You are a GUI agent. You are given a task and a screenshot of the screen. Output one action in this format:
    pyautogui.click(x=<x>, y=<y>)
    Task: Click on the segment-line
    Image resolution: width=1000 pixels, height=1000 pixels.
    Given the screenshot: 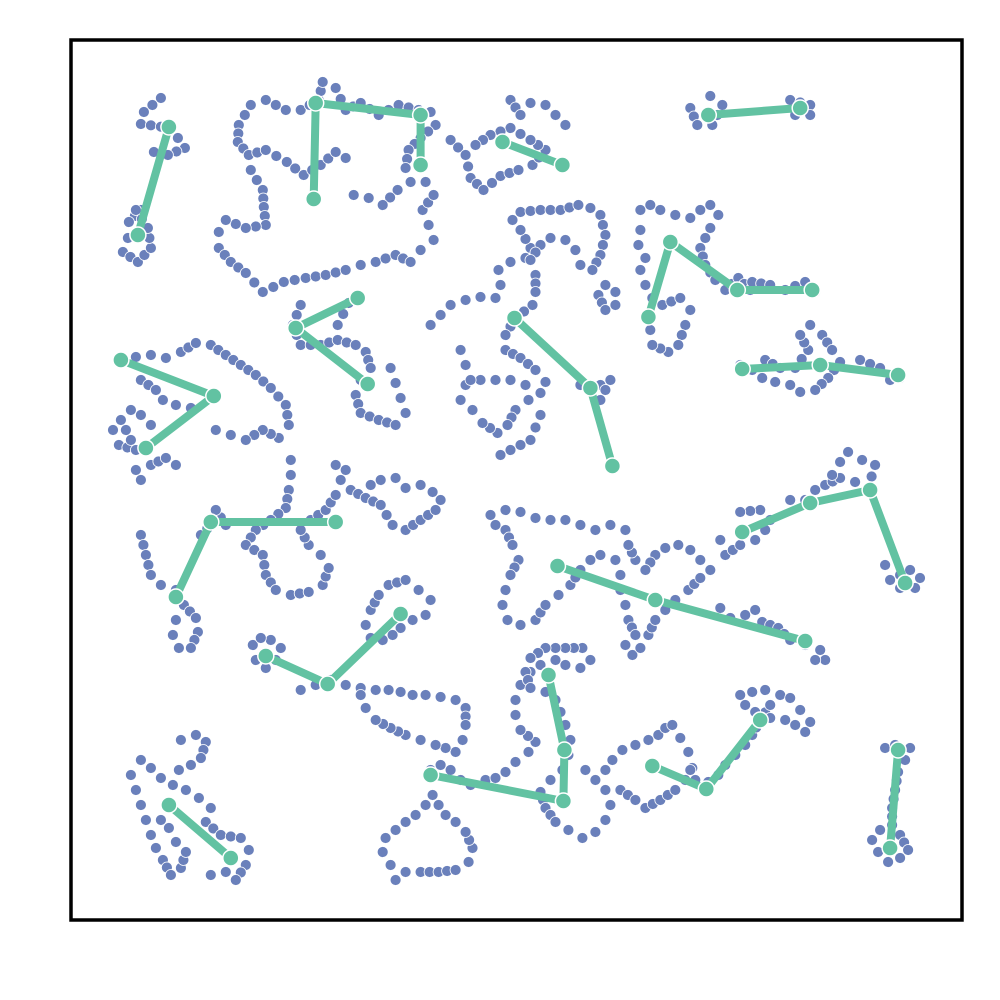 What is the action you would take?
    pyautogui.click(x=532, y=153)
    